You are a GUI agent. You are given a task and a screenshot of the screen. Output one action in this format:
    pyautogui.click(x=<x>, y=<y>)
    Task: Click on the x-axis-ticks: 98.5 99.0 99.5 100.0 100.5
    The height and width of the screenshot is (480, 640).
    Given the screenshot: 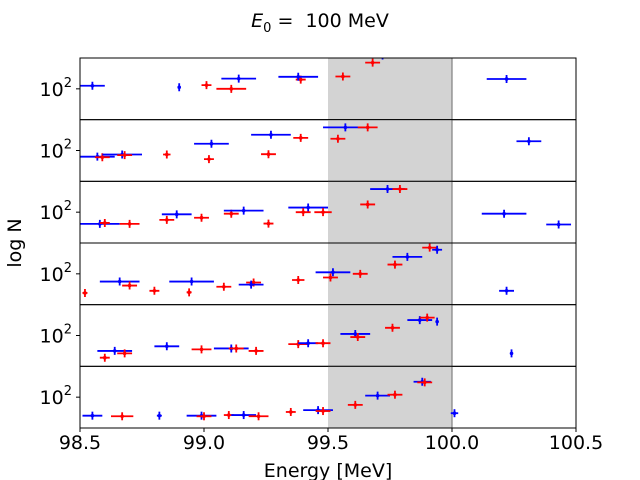 What is the action you would take?
    pyautogui.click(x=331, y=441)
    